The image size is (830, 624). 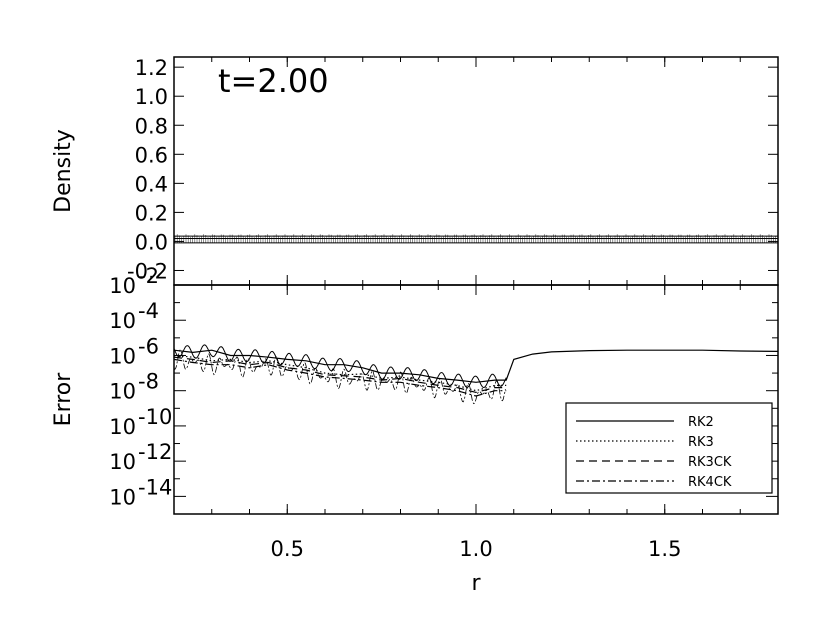 I want to click on y-tick-exponent: -4, so click(x=148, y=311).